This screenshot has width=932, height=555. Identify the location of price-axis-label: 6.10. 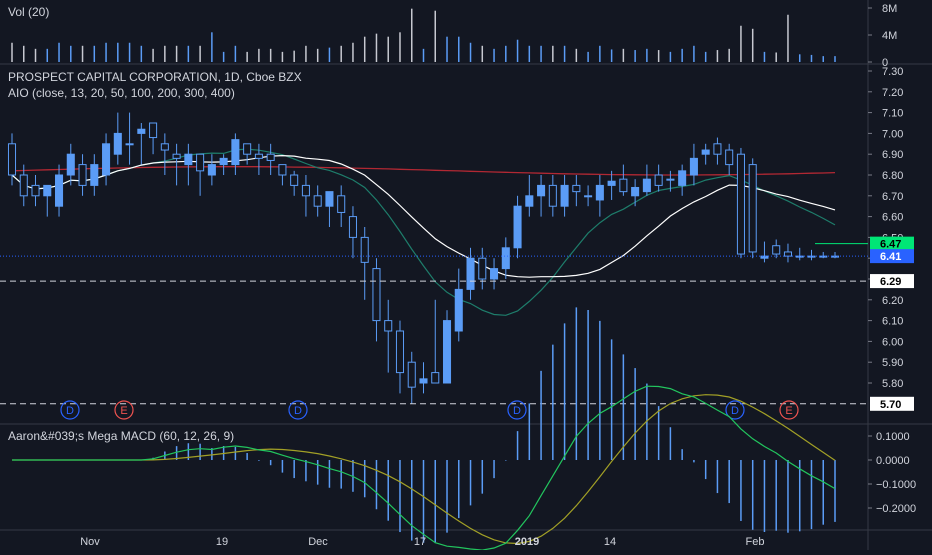
(892, 322).